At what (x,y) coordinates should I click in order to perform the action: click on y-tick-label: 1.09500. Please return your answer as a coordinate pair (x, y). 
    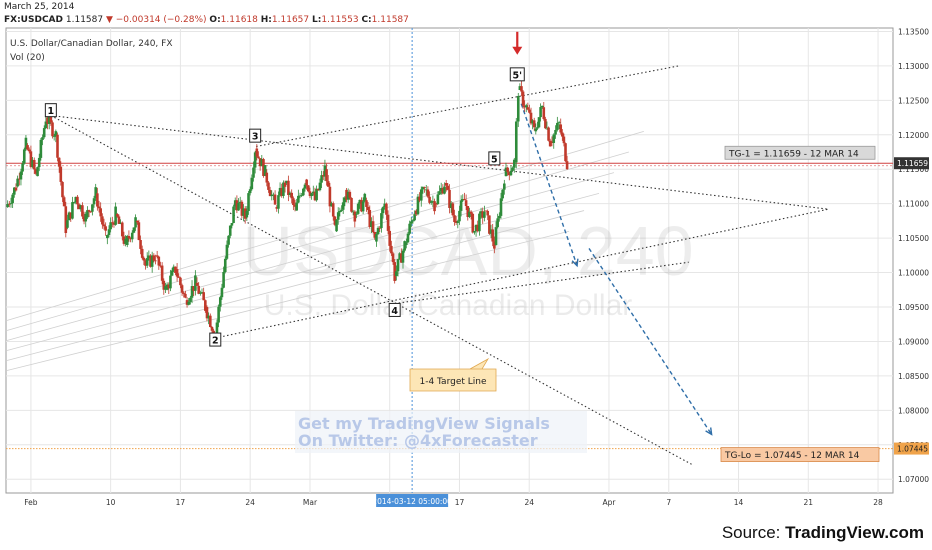
    Looking at the image, I should click on (913, 307).